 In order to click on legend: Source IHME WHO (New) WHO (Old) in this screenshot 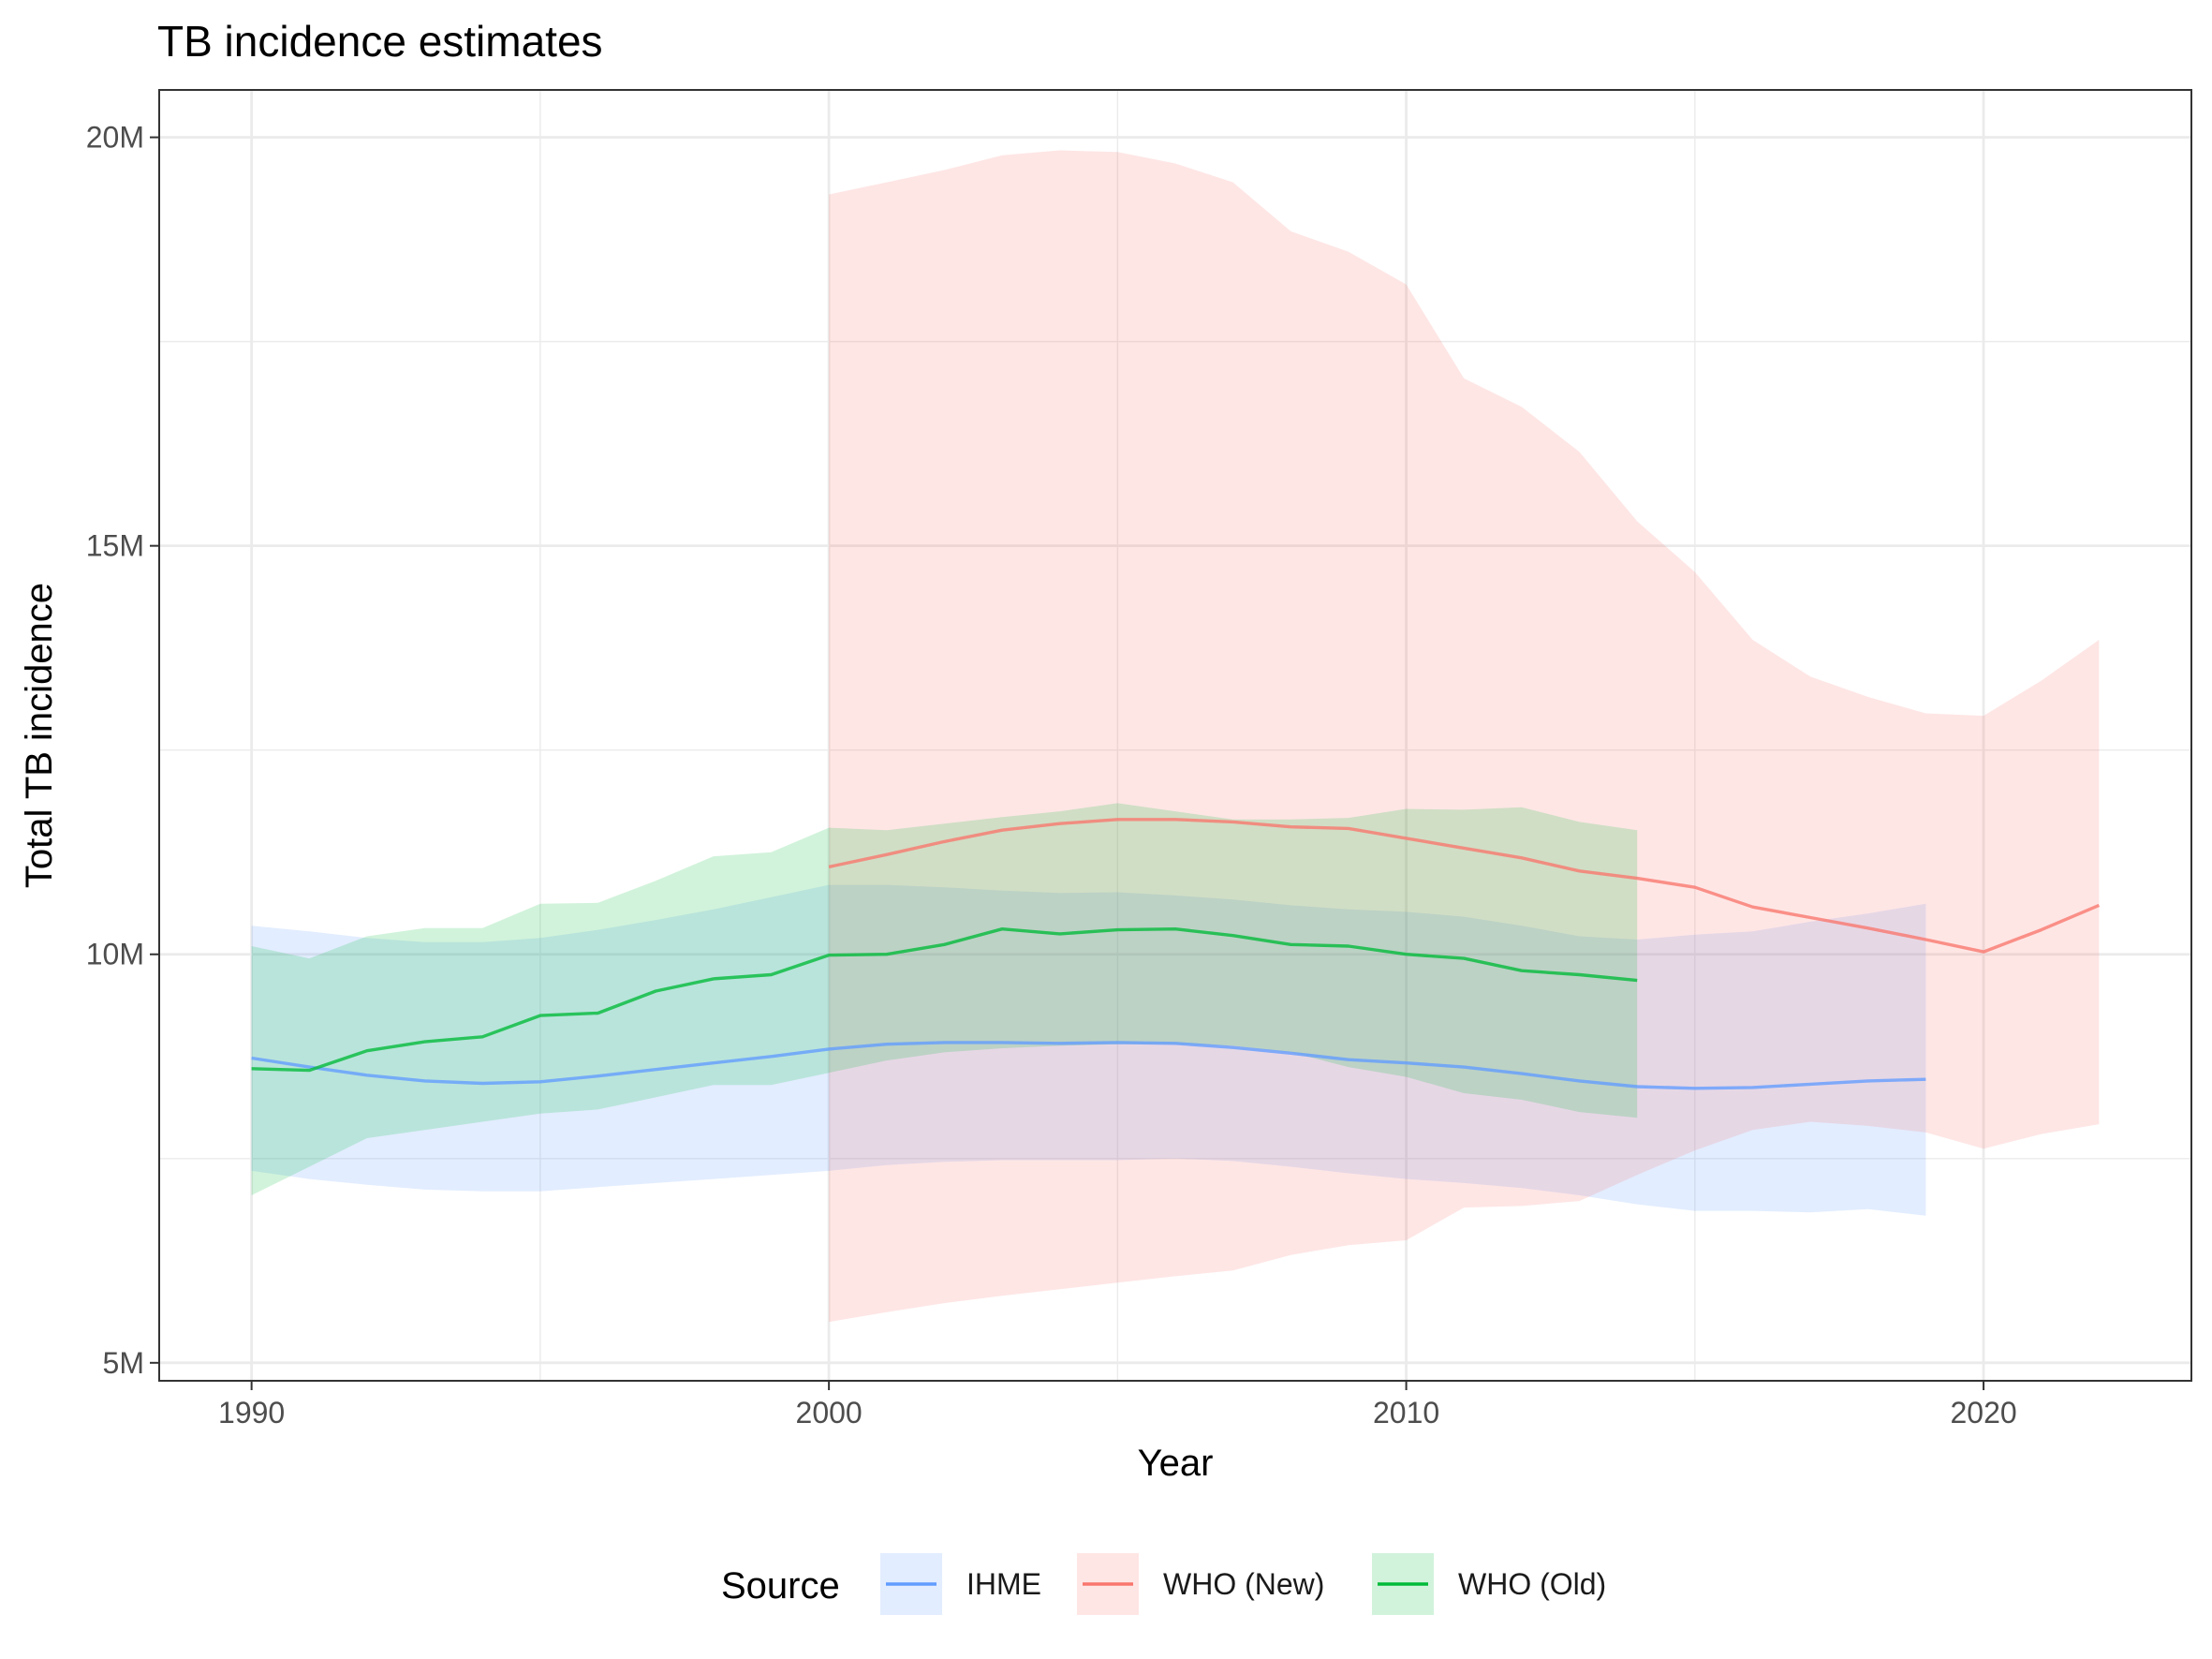, I will do `click(1164, 1584)`.